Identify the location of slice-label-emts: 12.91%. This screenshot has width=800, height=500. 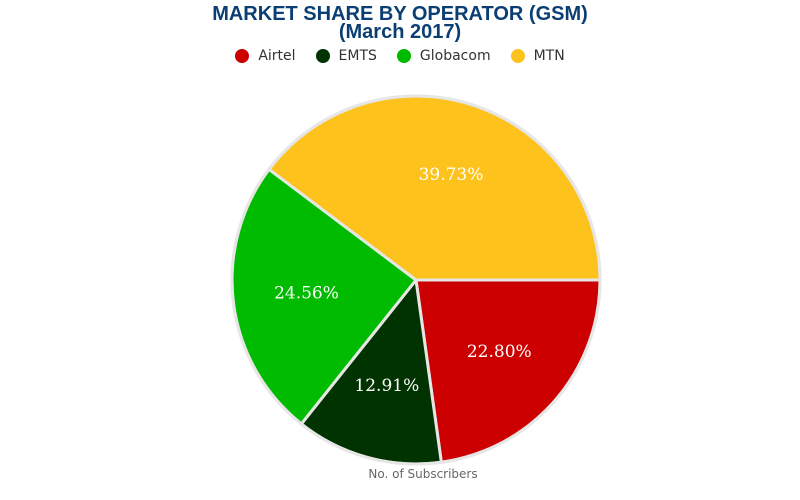
(386, 386).